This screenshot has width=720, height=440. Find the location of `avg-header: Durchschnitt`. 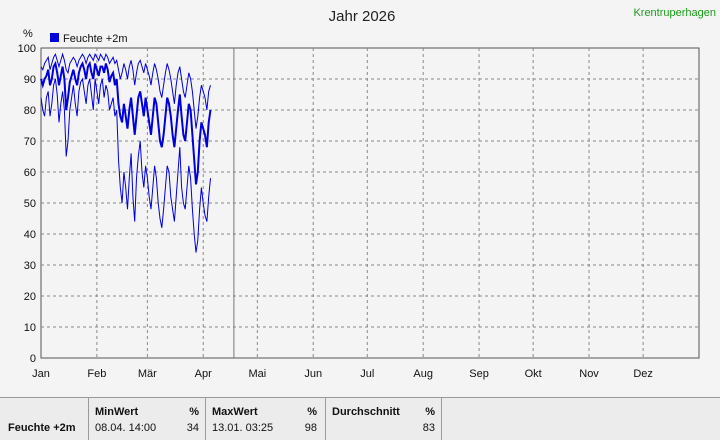

avg-header: Durchschnitt is located at coordinates (366, 412).